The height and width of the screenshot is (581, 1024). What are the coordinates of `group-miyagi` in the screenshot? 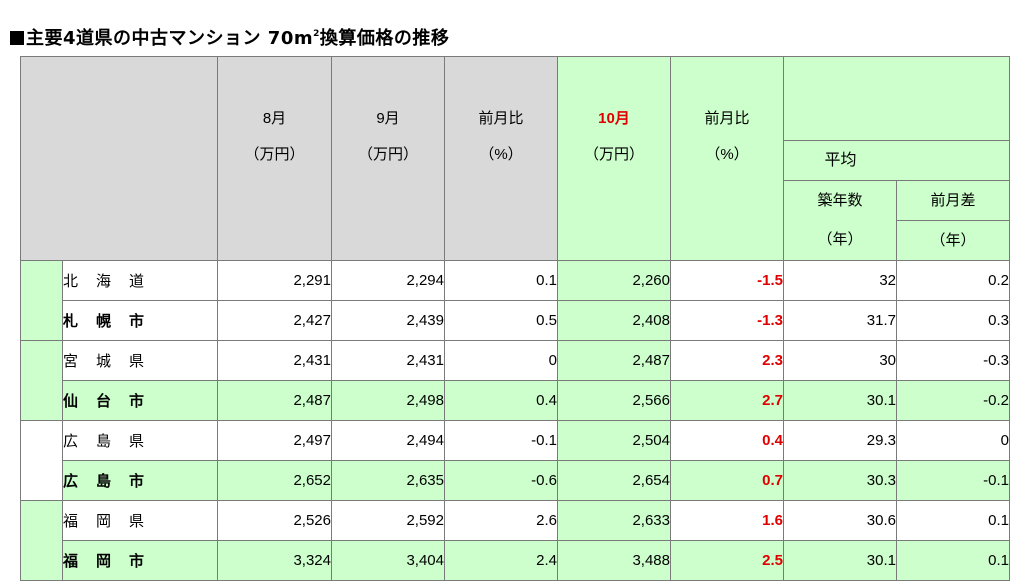 It's located at (41, 380).